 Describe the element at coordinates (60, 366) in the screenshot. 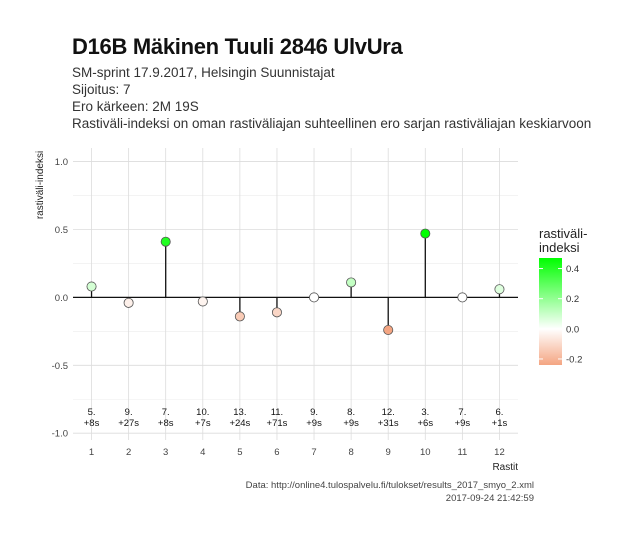

I see `y-tick-label: -0.5` at that location.